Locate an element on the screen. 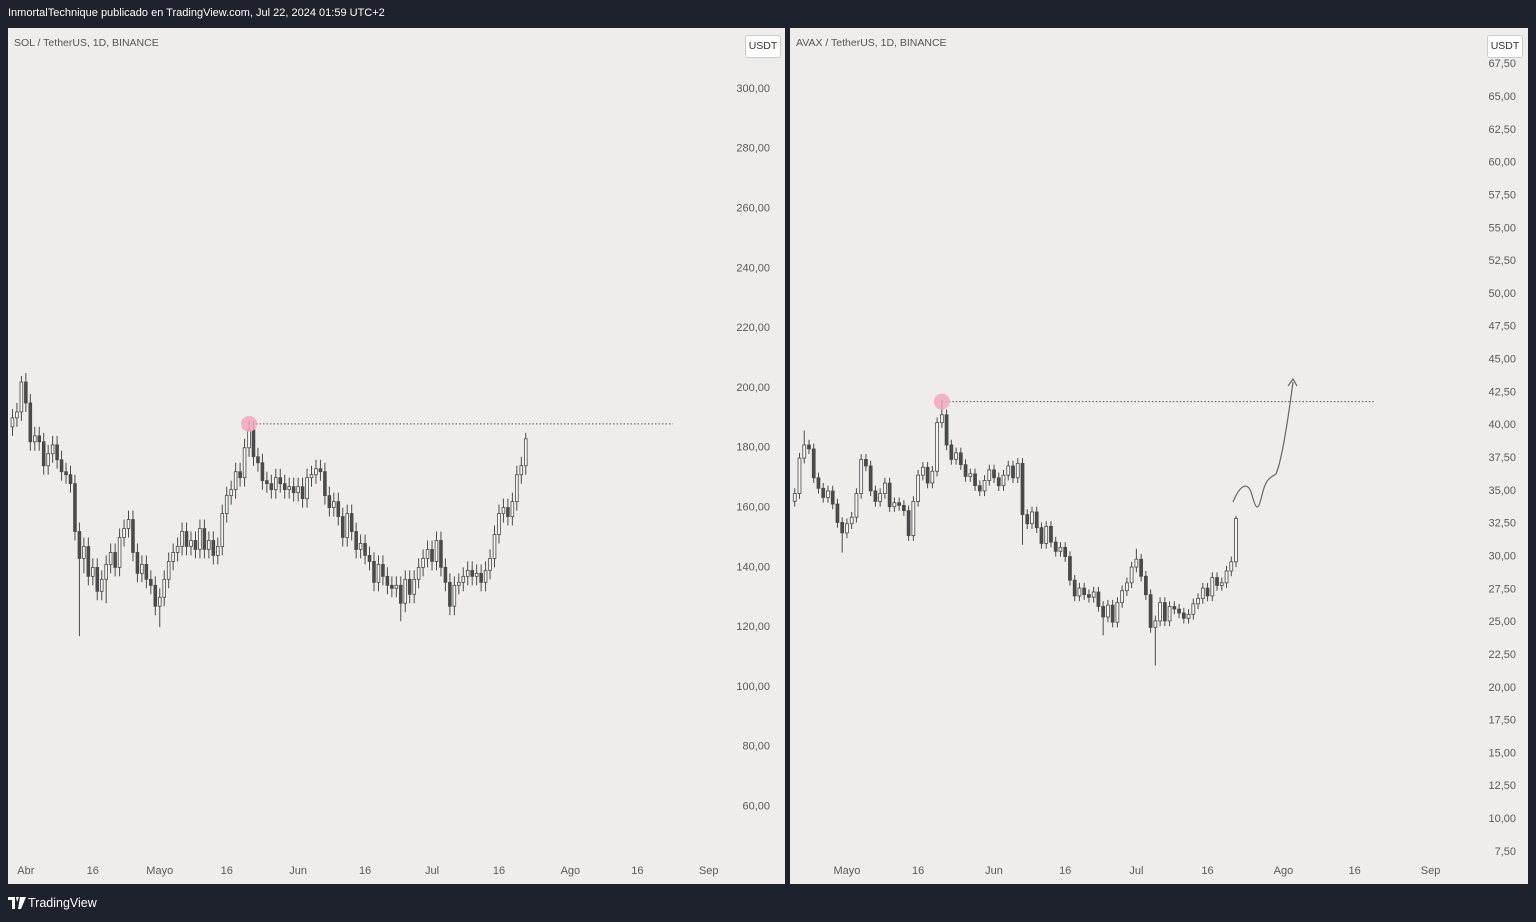 This screenshot has width=1536, height=922. y-tick-label: 20,00 is located at coordinates (1502, 688).